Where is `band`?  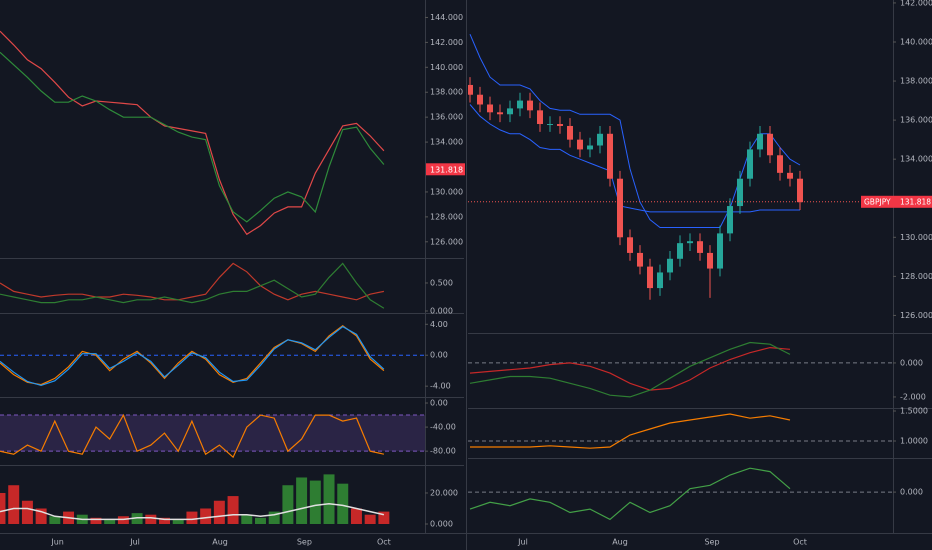 band is located at coordinates (212, 433).